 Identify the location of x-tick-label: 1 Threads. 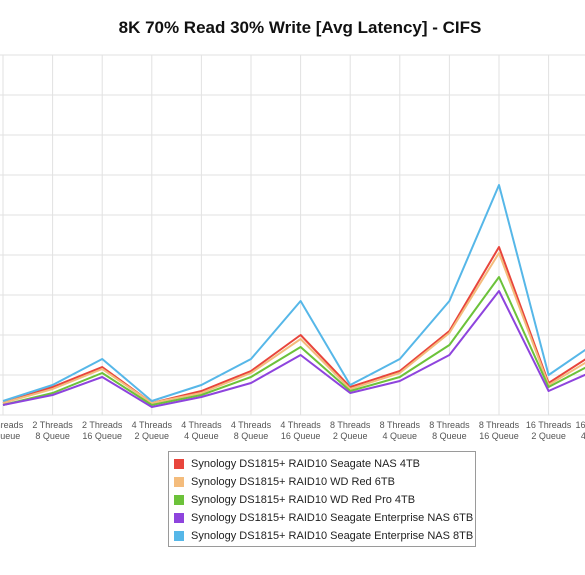
(12, 425).